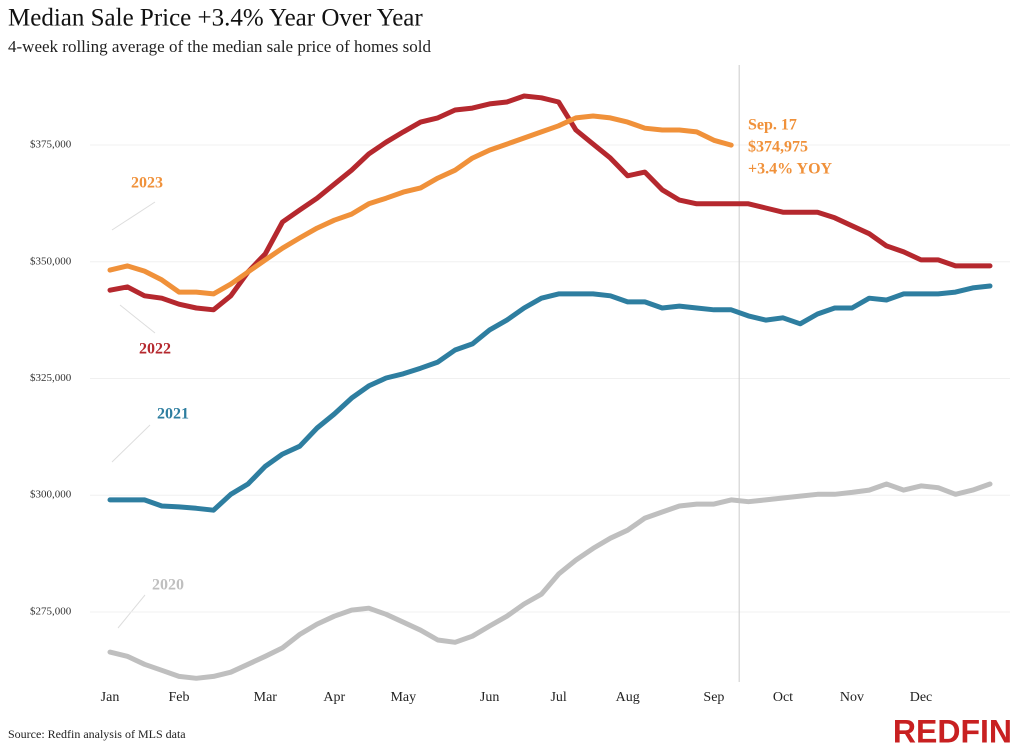 Image resolution: width=1024 pixels, height=753 pixels. Describe the element at coordinates (155, 349) in the screenshot. I see `series-label: 2022` at that location.